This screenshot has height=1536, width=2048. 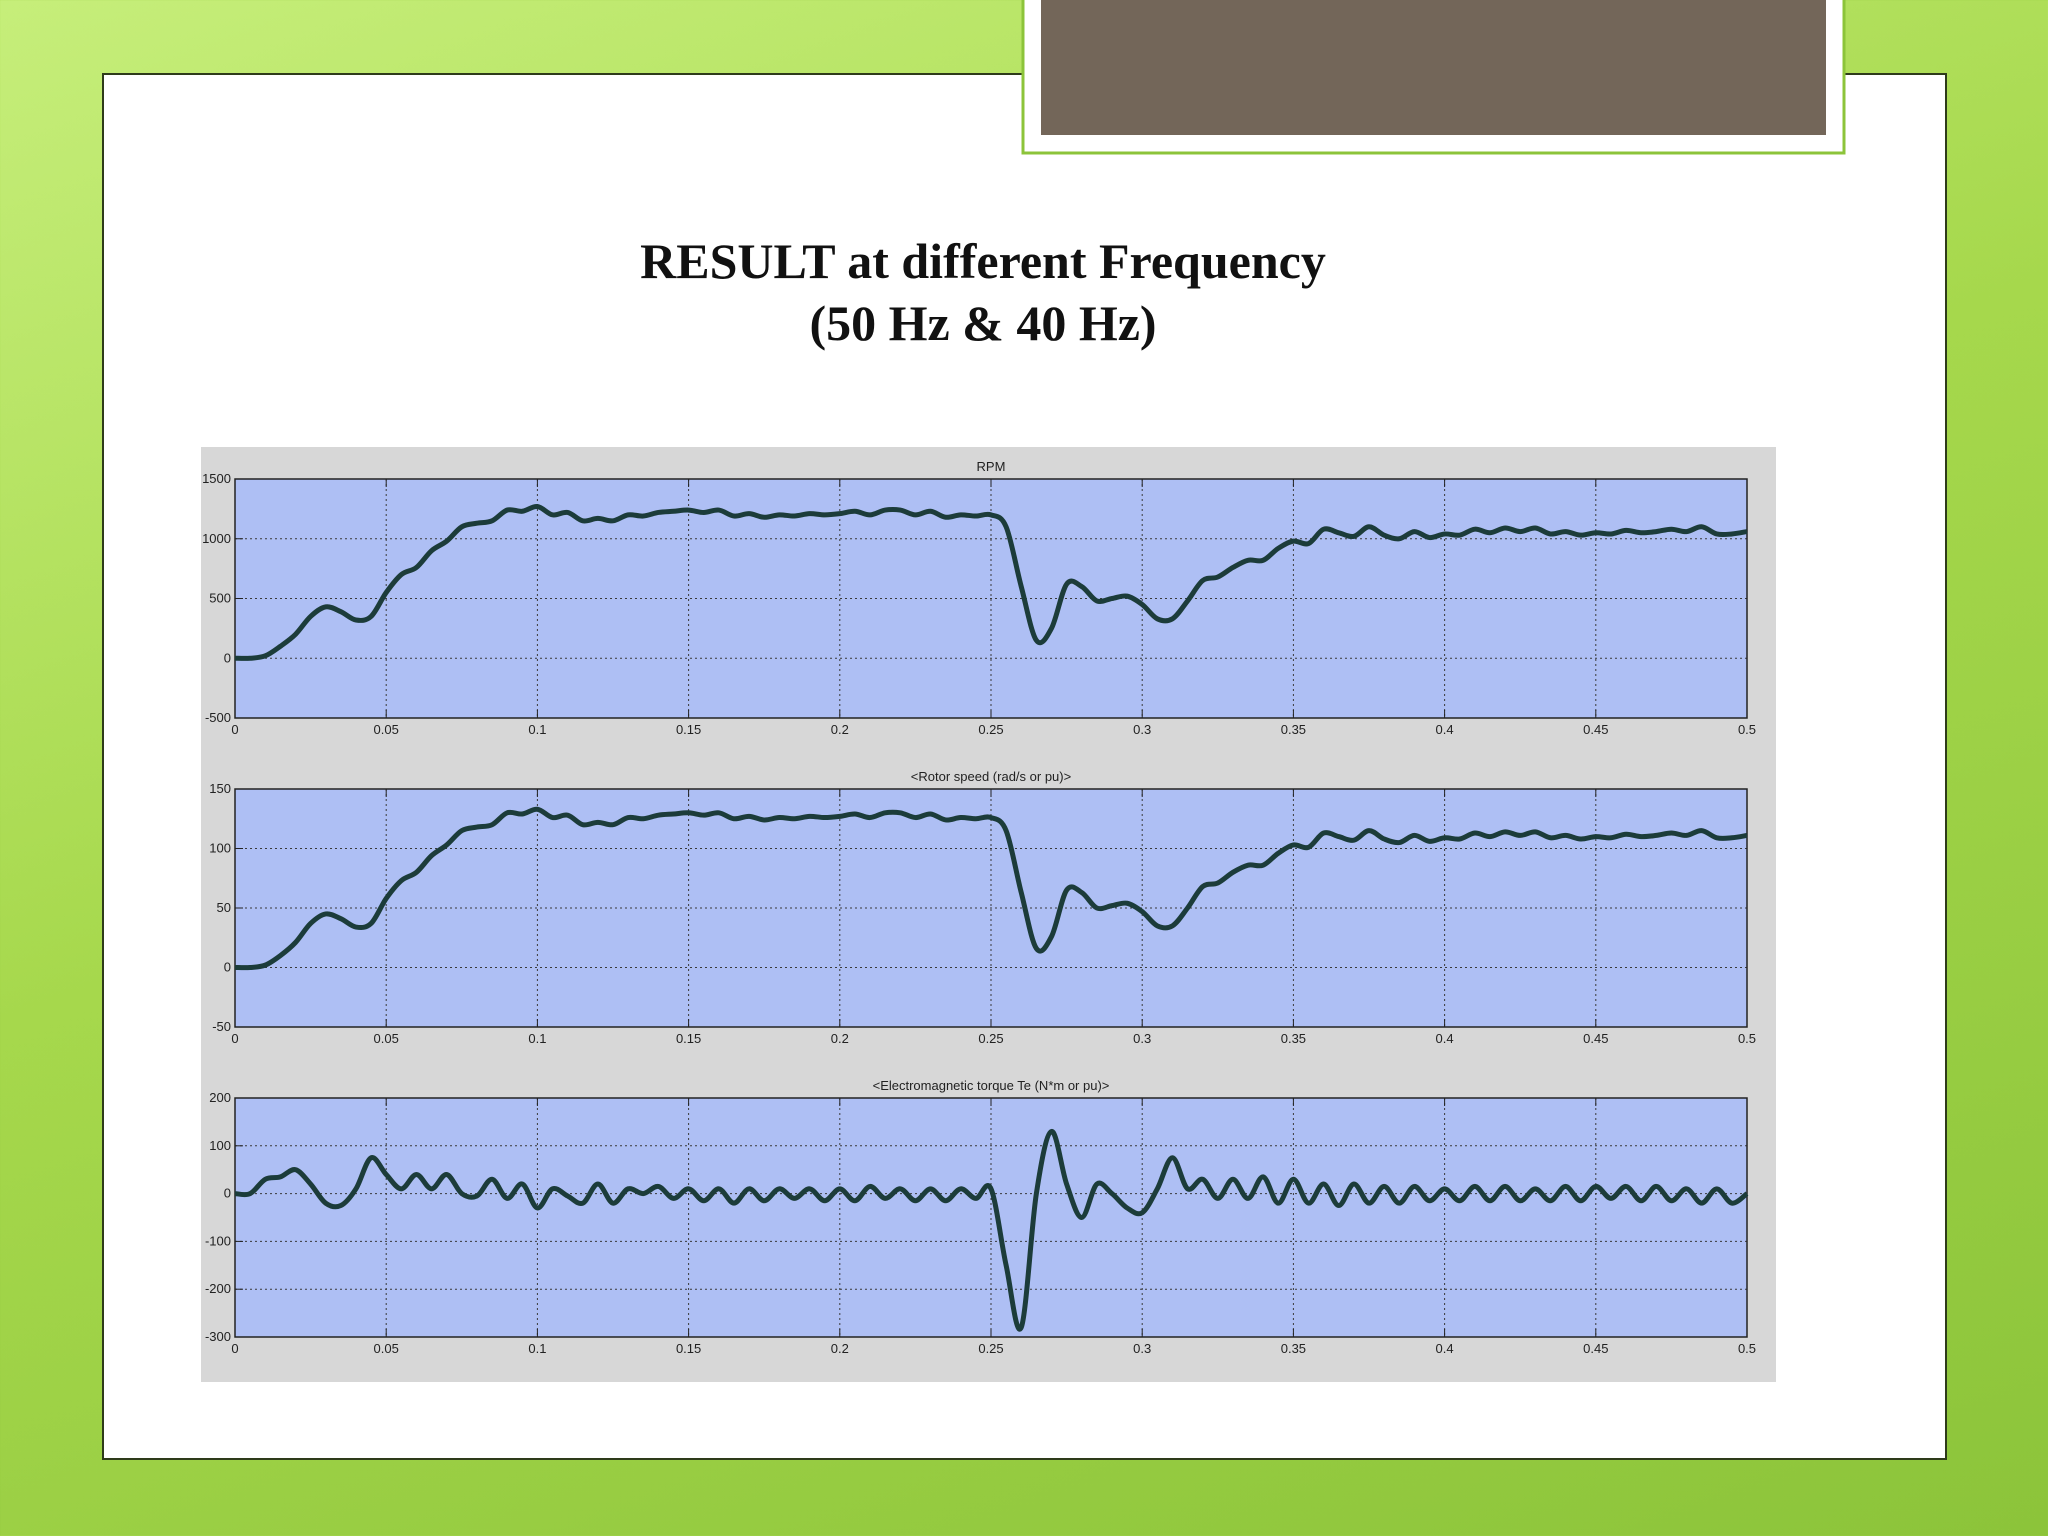 What do you see at coordinates (991, 1085) in the screenshot?
I see `chart-title: <Electromagnetic torque Te (N*m or pu)>` at bounding box center [991, 1085].